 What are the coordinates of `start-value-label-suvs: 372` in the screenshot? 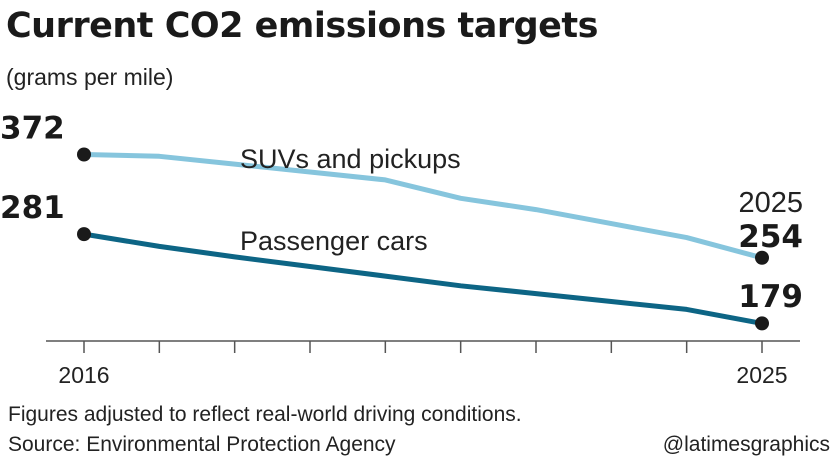 It's located at (32, 129).